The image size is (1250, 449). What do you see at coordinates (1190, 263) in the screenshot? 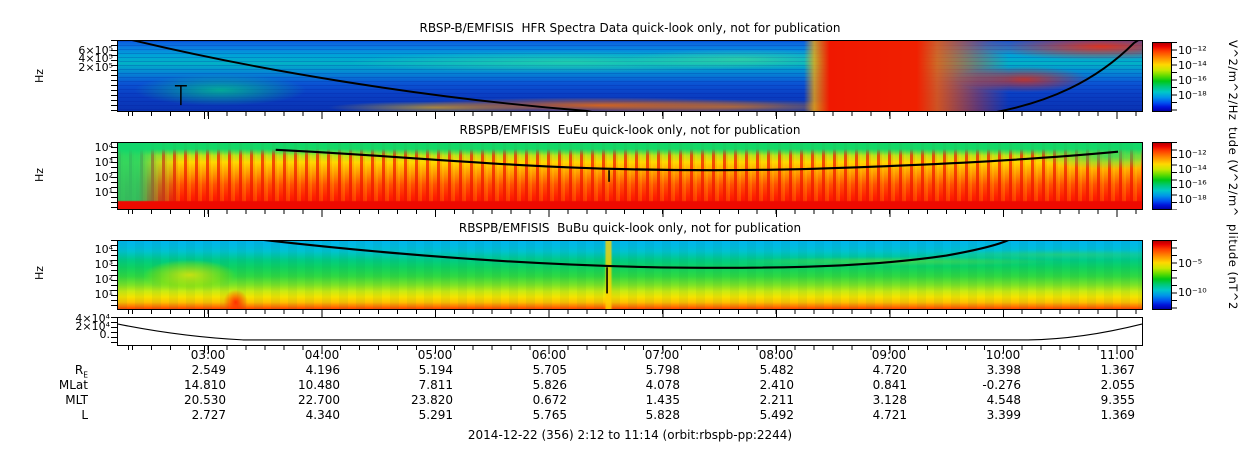
I see `panel3-colorbar-tick: 10⁻⁵` at bounding box center [1190, 263].